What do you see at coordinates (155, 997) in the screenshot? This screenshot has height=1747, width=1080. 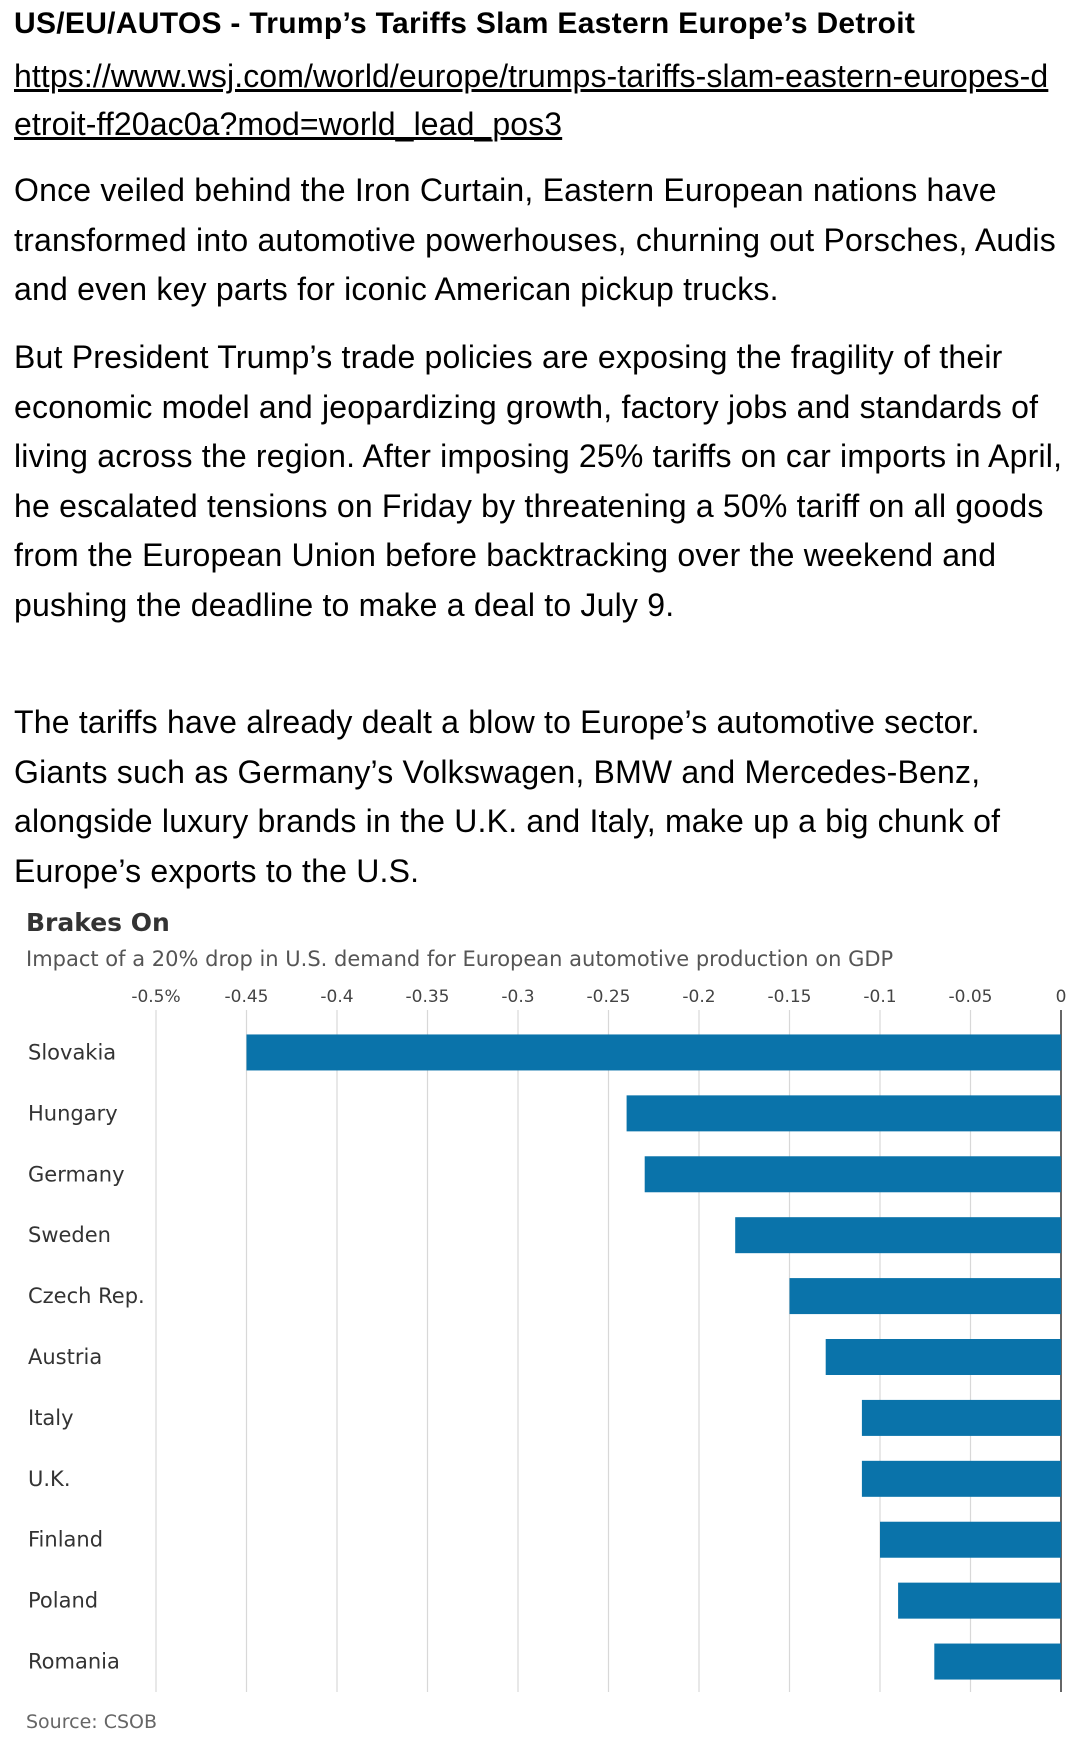 I see `x-tick-label: -0.5%` at bounding box center [155, 997].